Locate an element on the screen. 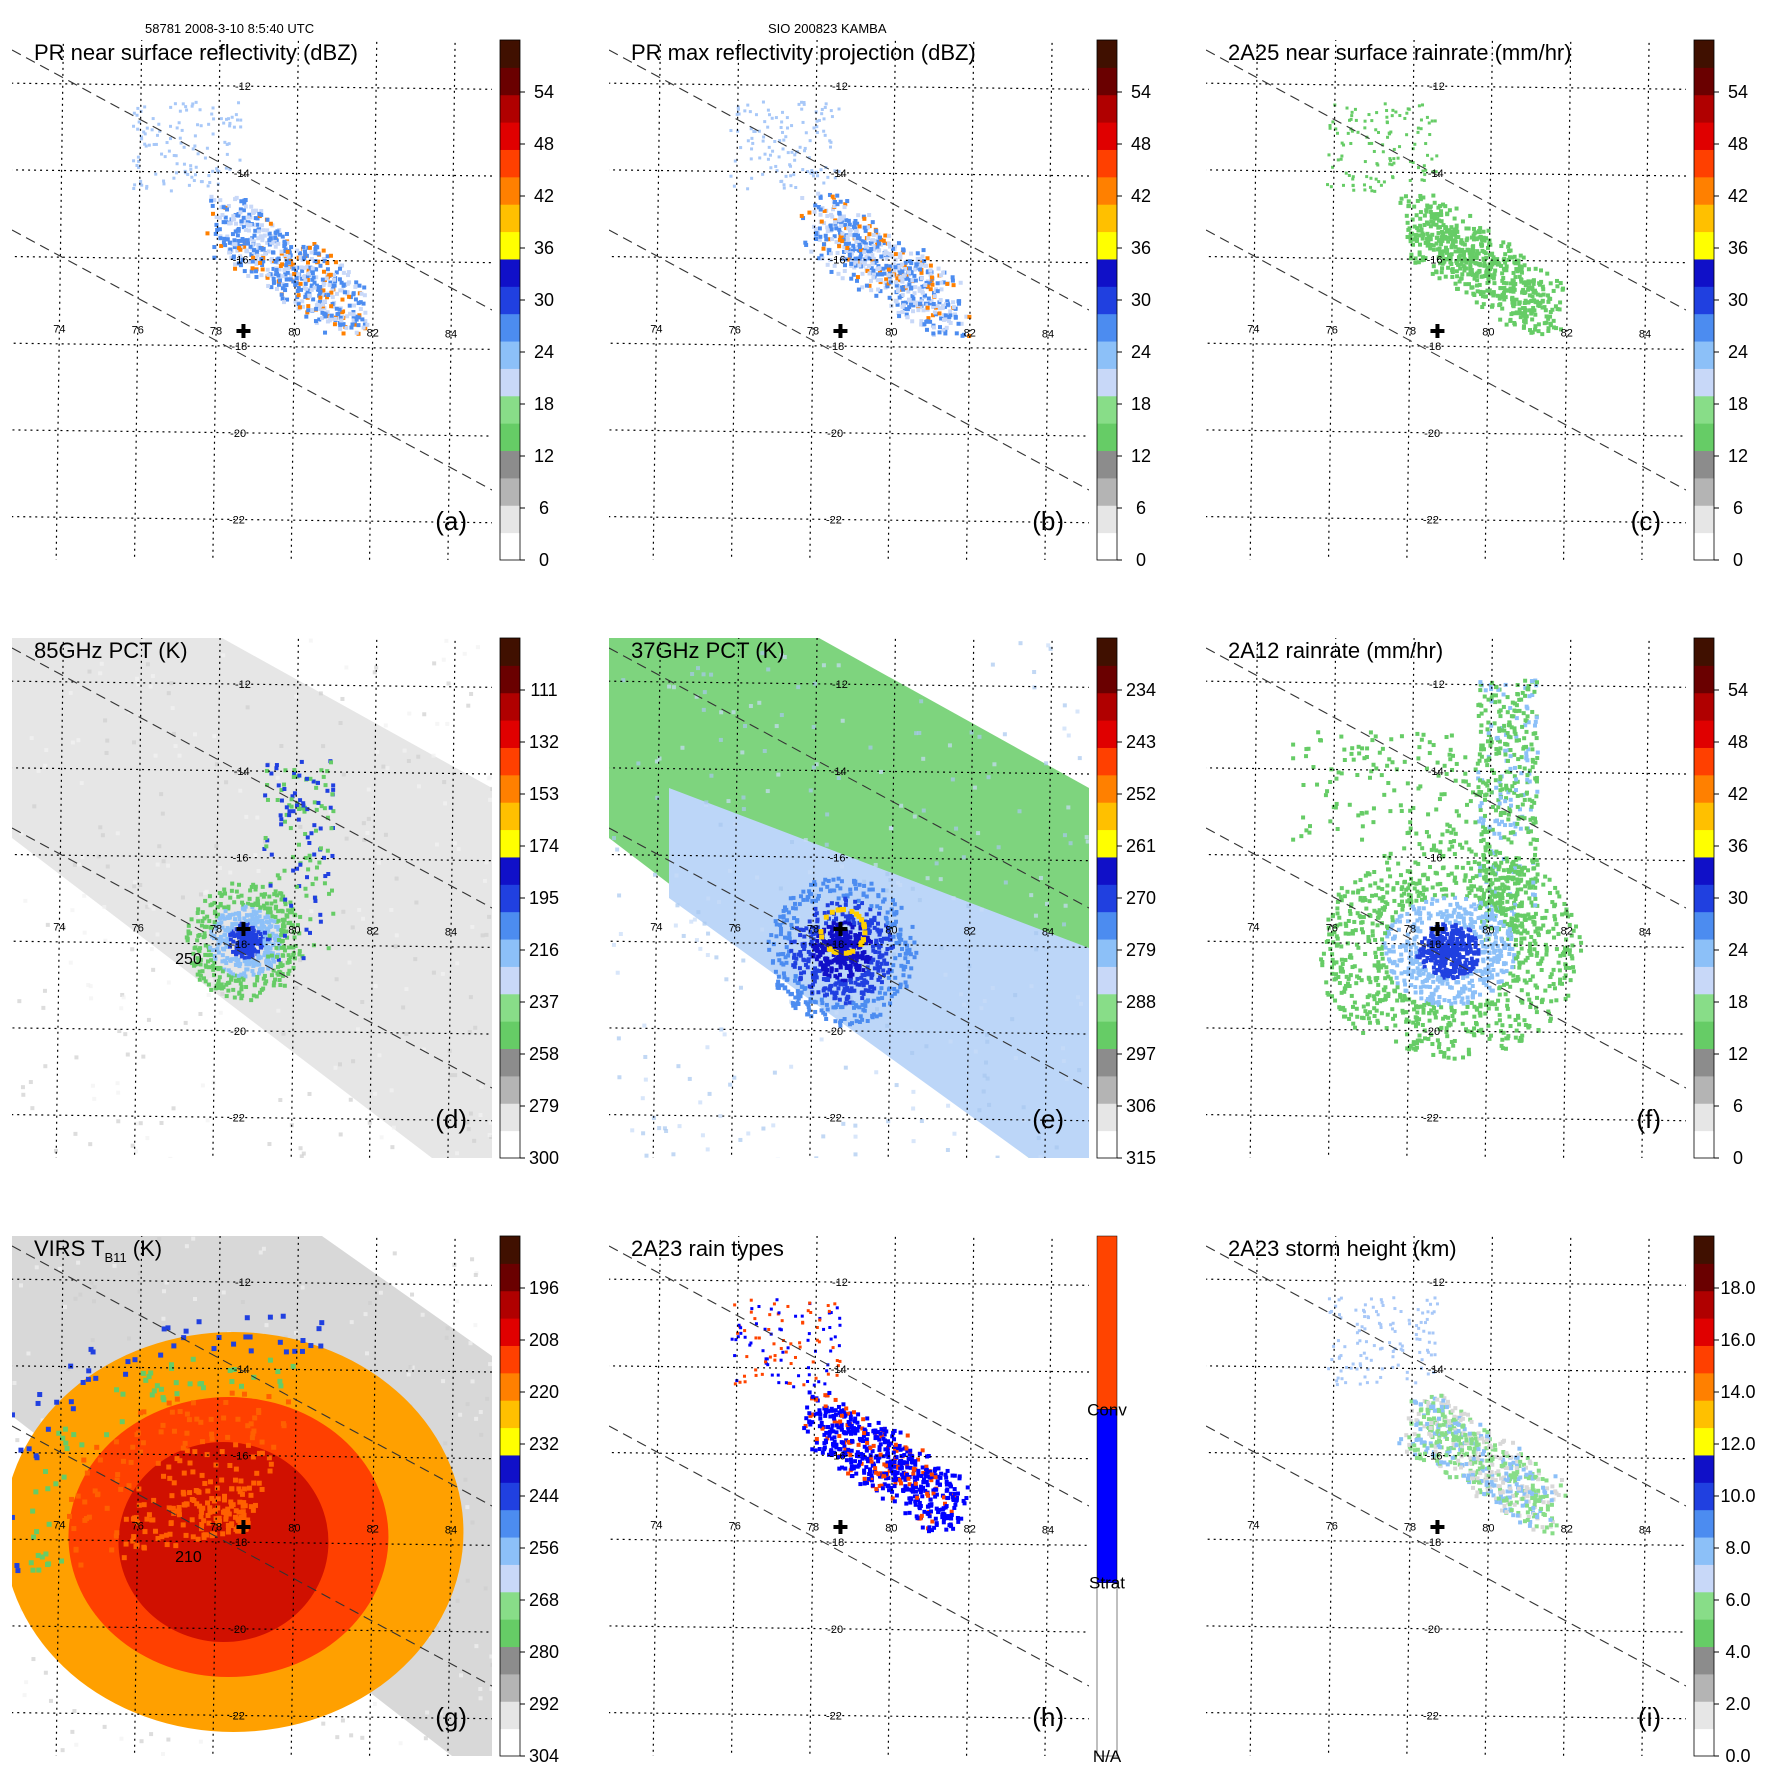 This screenshot has height=1771, width=1771. panel-title: PR near surface reflectivity (dBZ) is located at coordinates (196, 52).